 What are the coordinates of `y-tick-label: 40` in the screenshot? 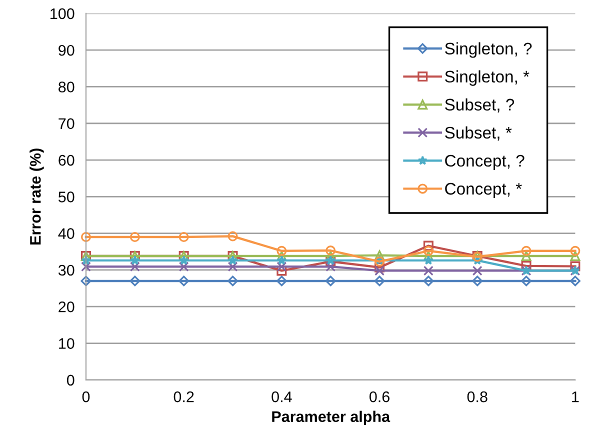 It's located at (66, 234).